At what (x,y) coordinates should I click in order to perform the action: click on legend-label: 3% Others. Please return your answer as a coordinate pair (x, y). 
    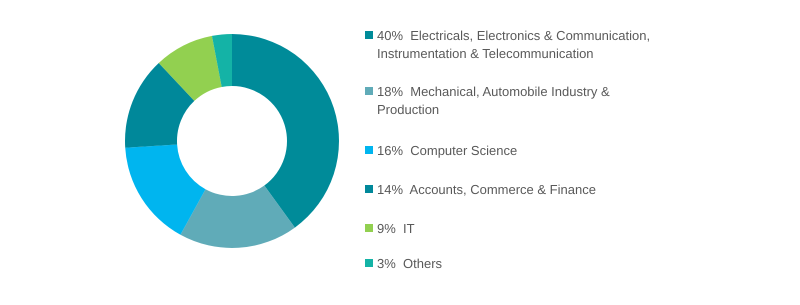
    Looking at the image, I should click on (410, 263).